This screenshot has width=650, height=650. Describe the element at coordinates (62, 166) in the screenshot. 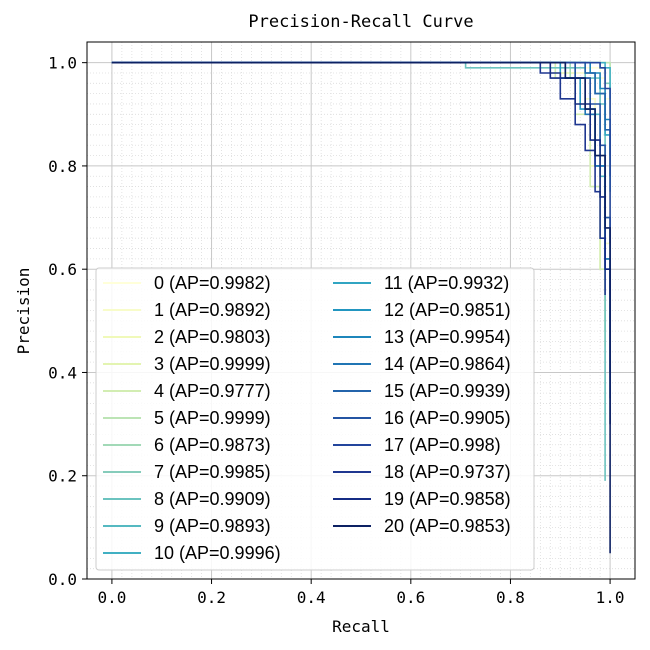

I see `y-tick-label: 0.8` at that location.